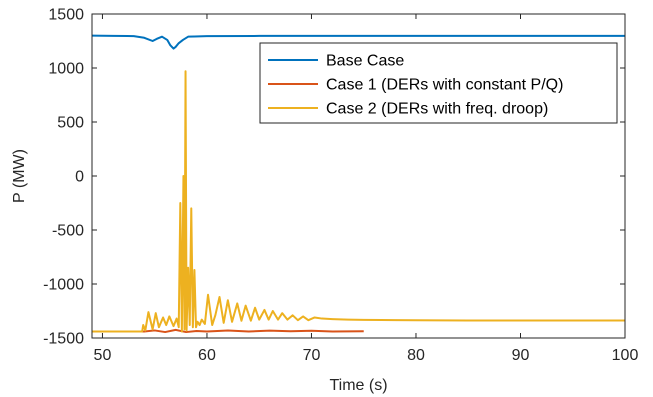  Describe the element at coordinates (70, 123) in the screenshot. I see `y-tick-label: 500` at that location.